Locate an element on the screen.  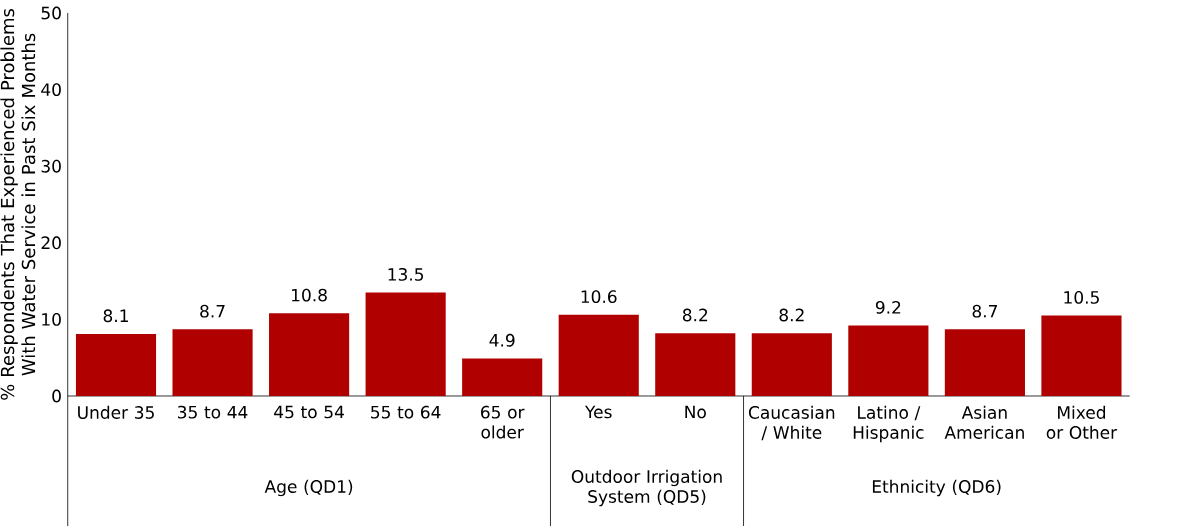
y-tick-label: 20 is located at coordinates (51, 243).